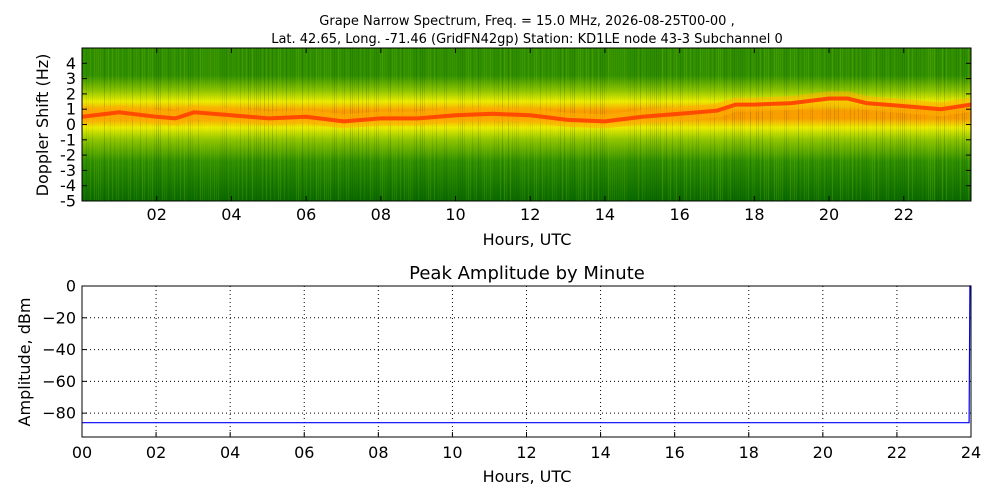  I want to click on spectrogram-x-tick-label: 22, so click(904, 214).